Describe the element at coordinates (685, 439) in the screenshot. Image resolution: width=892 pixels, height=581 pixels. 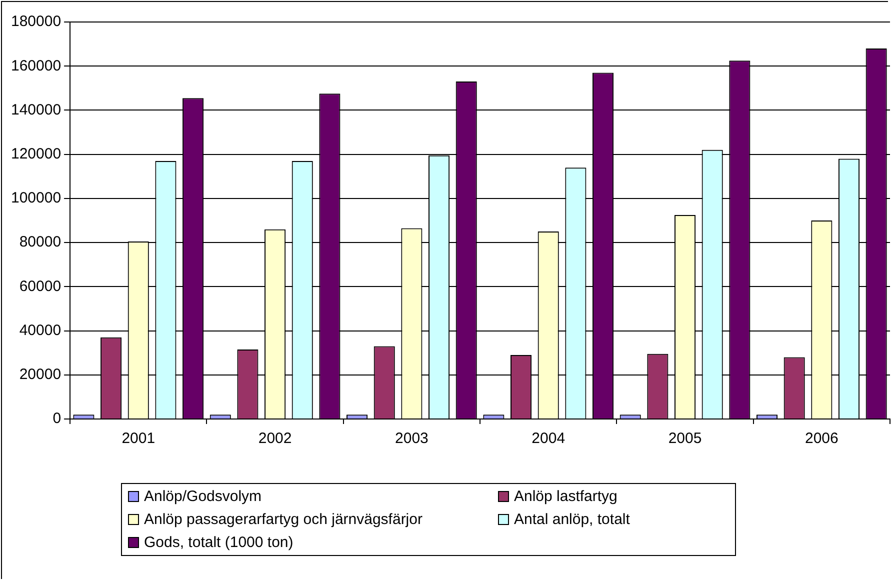
I see `x-tick-label: 2005` at that location.